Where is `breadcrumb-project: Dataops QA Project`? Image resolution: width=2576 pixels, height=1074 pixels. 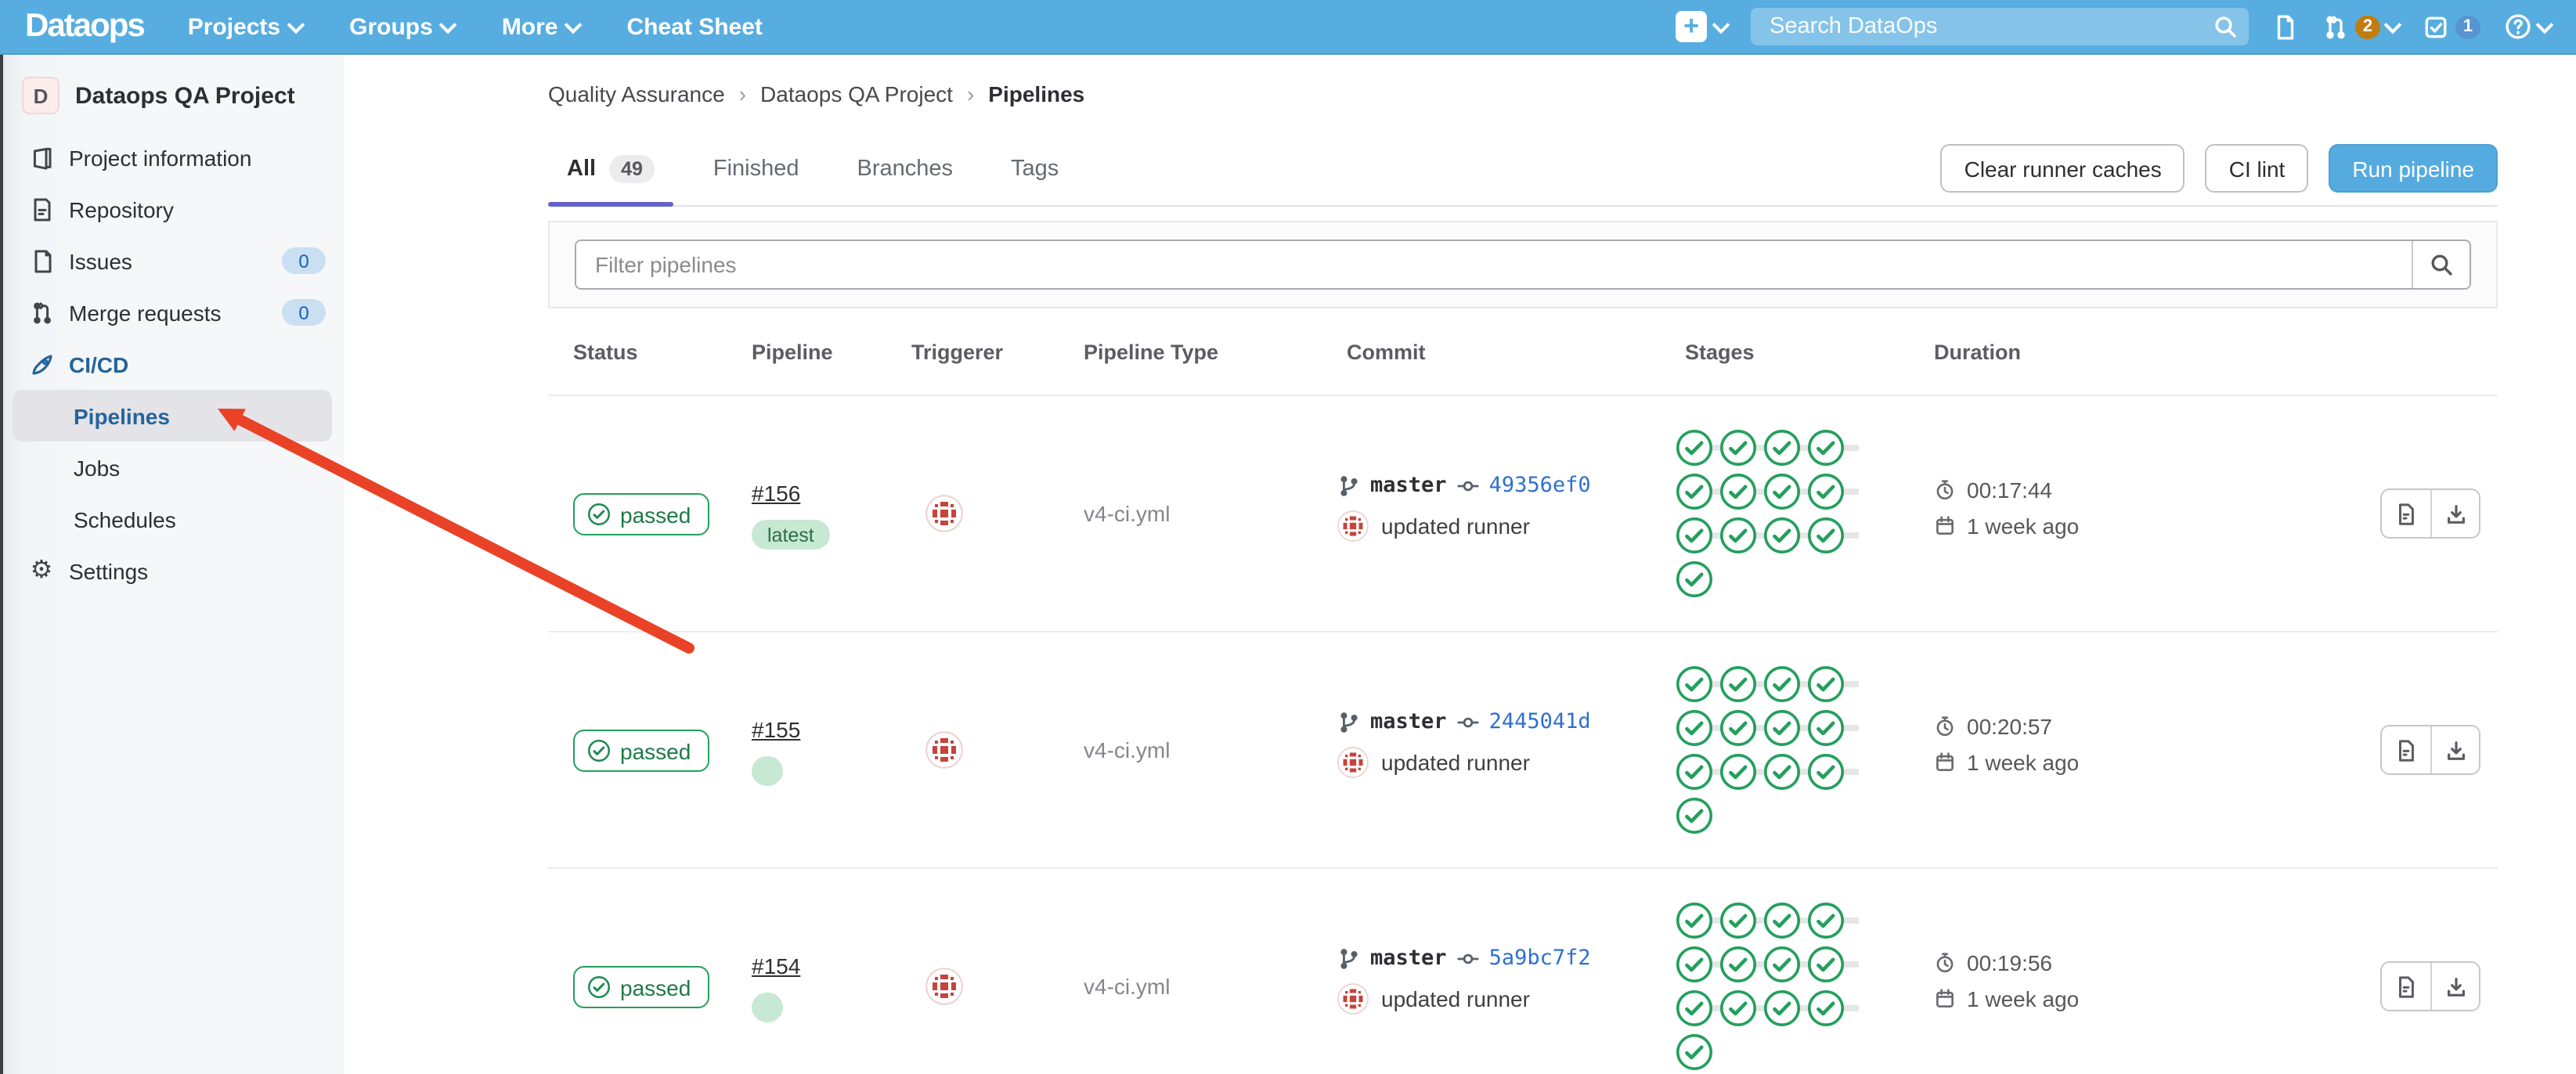
breadcrumb-project: Dataops QA Project is located at coordinates (857, 93).